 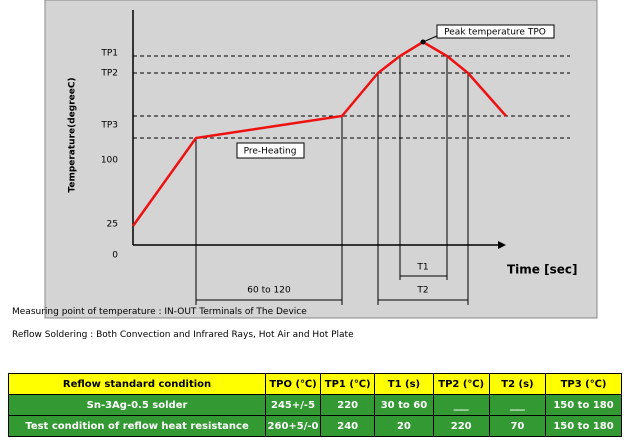 I want to click on table-cell: 30 to 60, so click(x=404, y=405).